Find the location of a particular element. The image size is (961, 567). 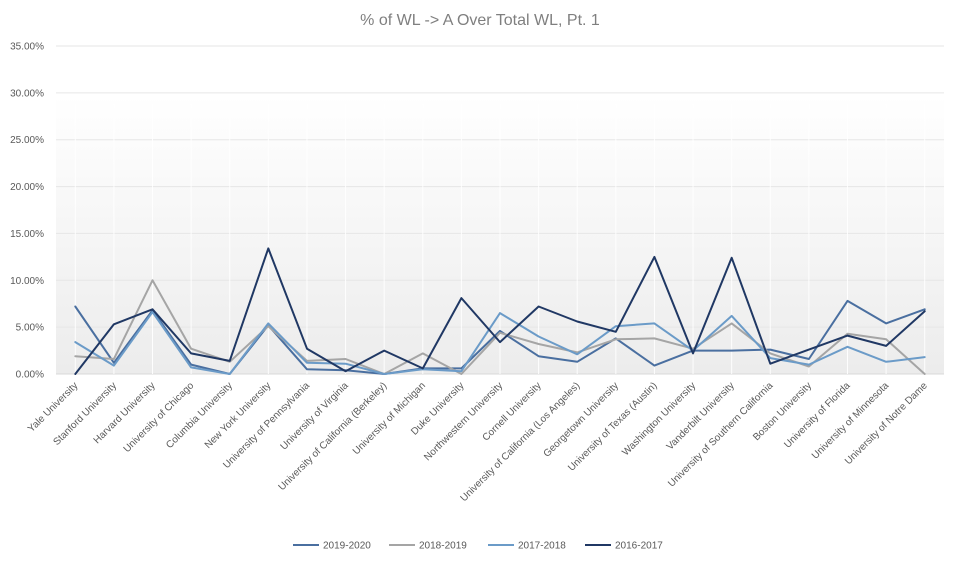

y-tick-label: 30.00% is located at coordinates (27, 93).